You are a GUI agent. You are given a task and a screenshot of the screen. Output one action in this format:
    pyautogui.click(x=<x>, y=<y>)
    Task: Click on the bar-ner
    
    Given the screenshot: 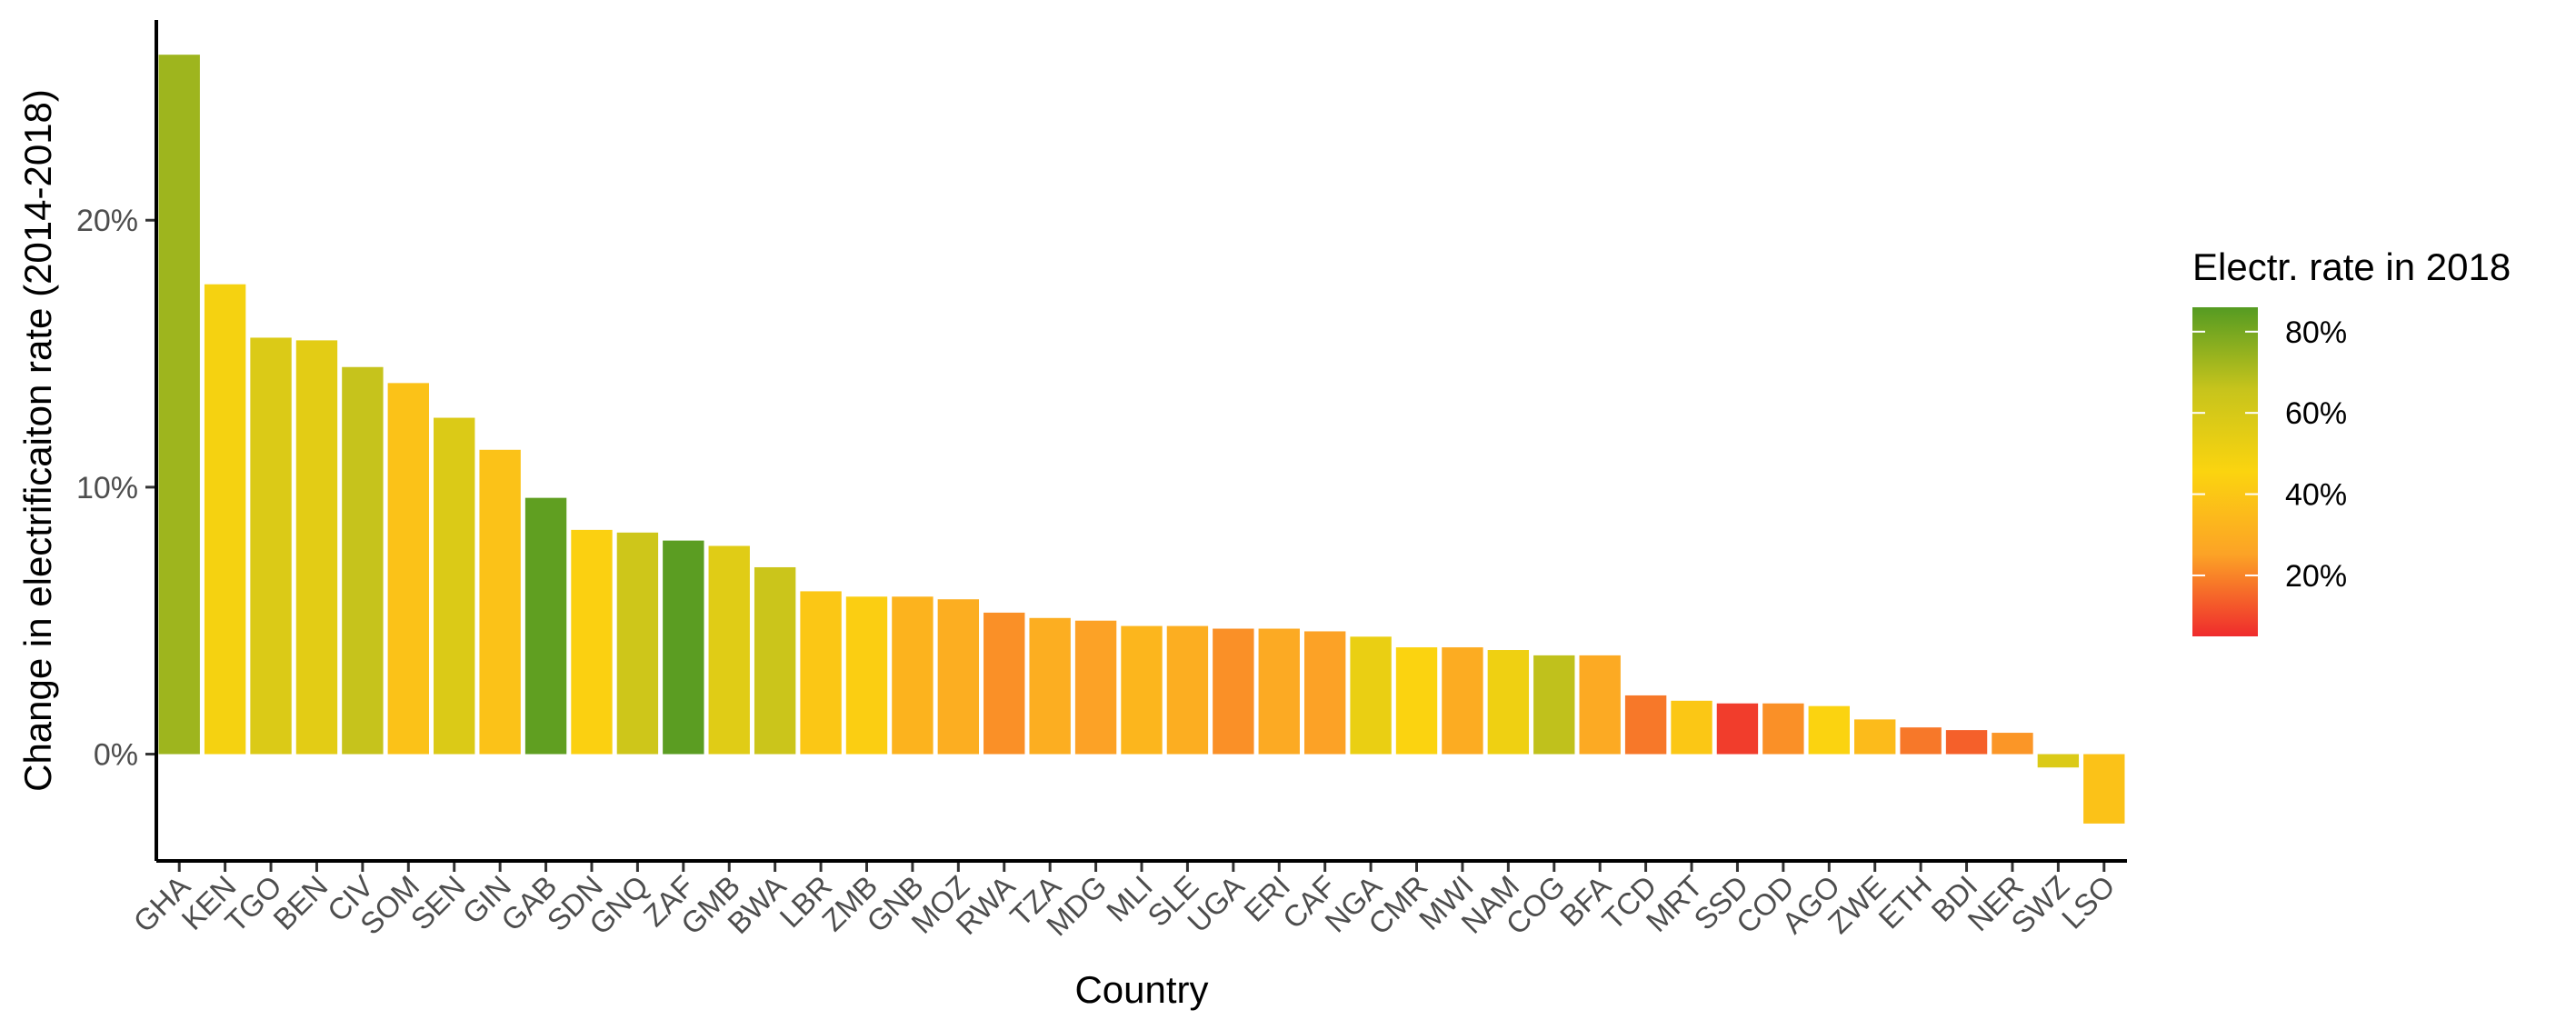 What is the action you would take?
    pyautogui.click(x=2012, y=744)
    